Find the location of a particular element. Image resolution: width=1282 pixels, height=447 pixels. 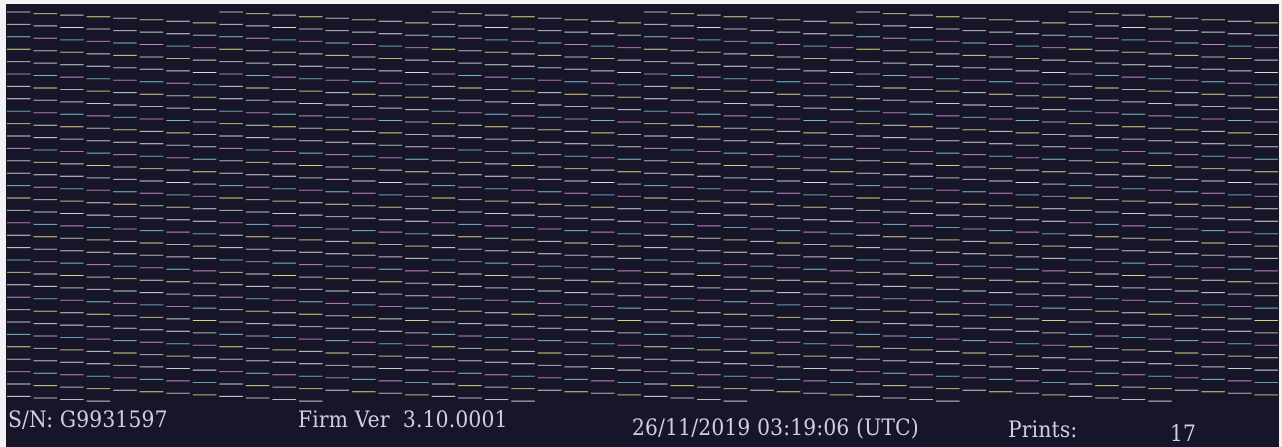

prints-count: 17 is located at coordinates (1183, 434).